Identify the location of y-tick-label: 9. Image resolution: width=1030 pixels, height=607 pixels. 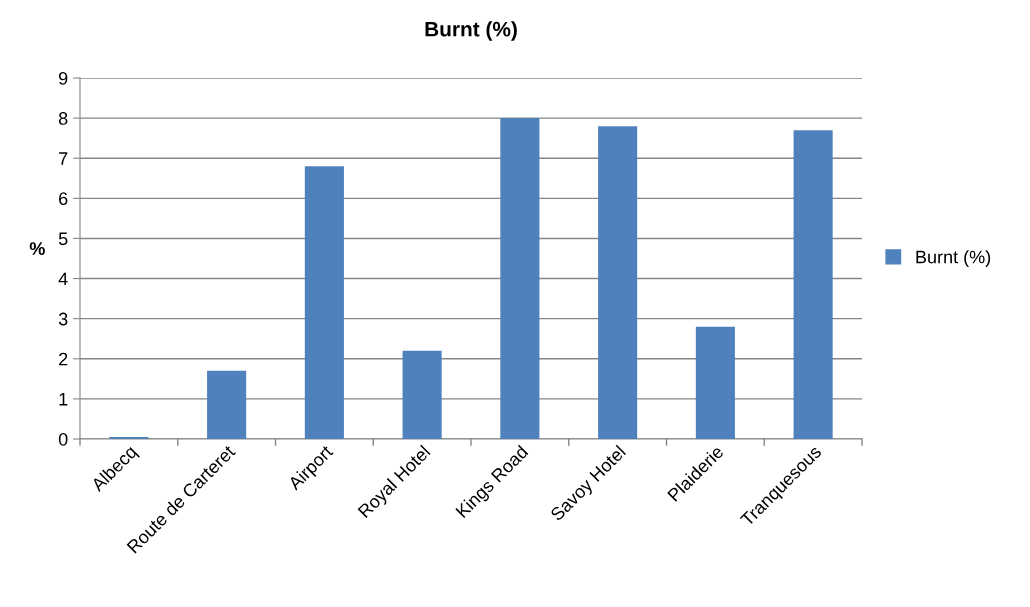
(63, 78).